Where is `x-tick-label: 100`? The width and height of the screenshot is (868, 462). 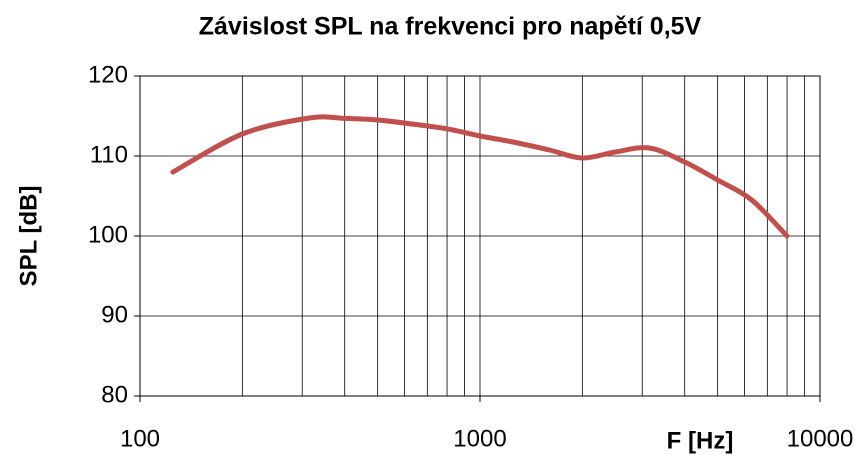 x-tick-label: 100 is located at coordinates (140, 438).